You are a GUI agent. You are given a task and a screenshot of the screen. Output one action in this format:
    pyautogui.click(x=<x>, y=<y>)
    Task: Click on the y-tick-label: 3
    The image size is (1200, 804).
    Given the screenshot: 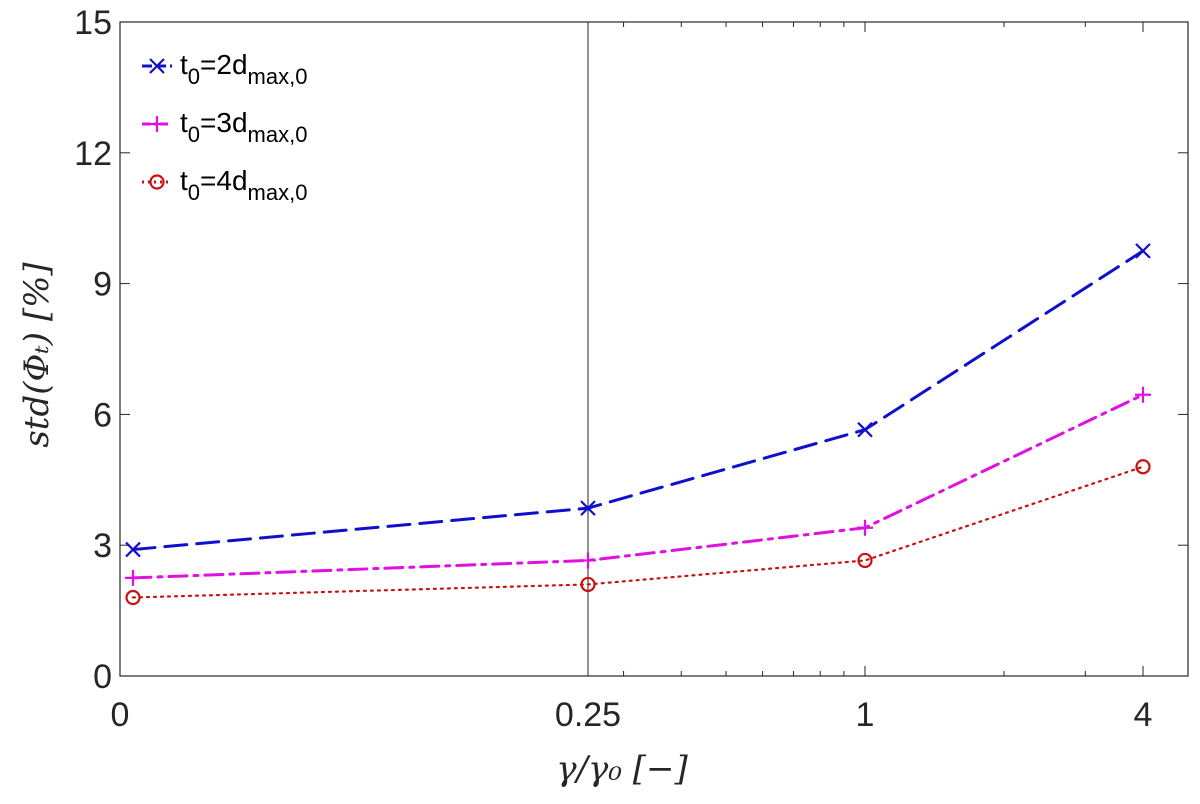 What is the action you would take?
    pyautogui.click(x=102, y=546)
    